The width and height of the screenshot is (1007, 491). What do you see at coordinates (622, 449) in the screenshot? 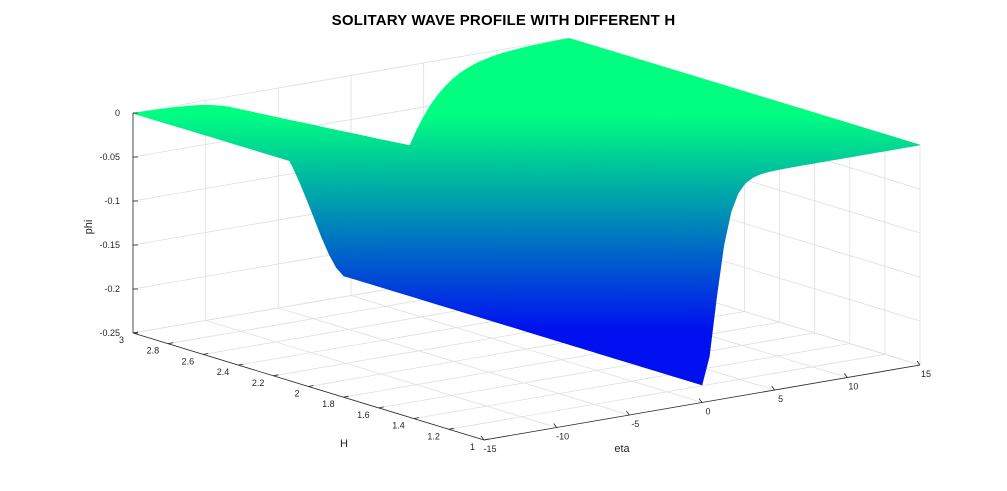
I see `x-axis-label: eta` at bounding box center [622, 449].